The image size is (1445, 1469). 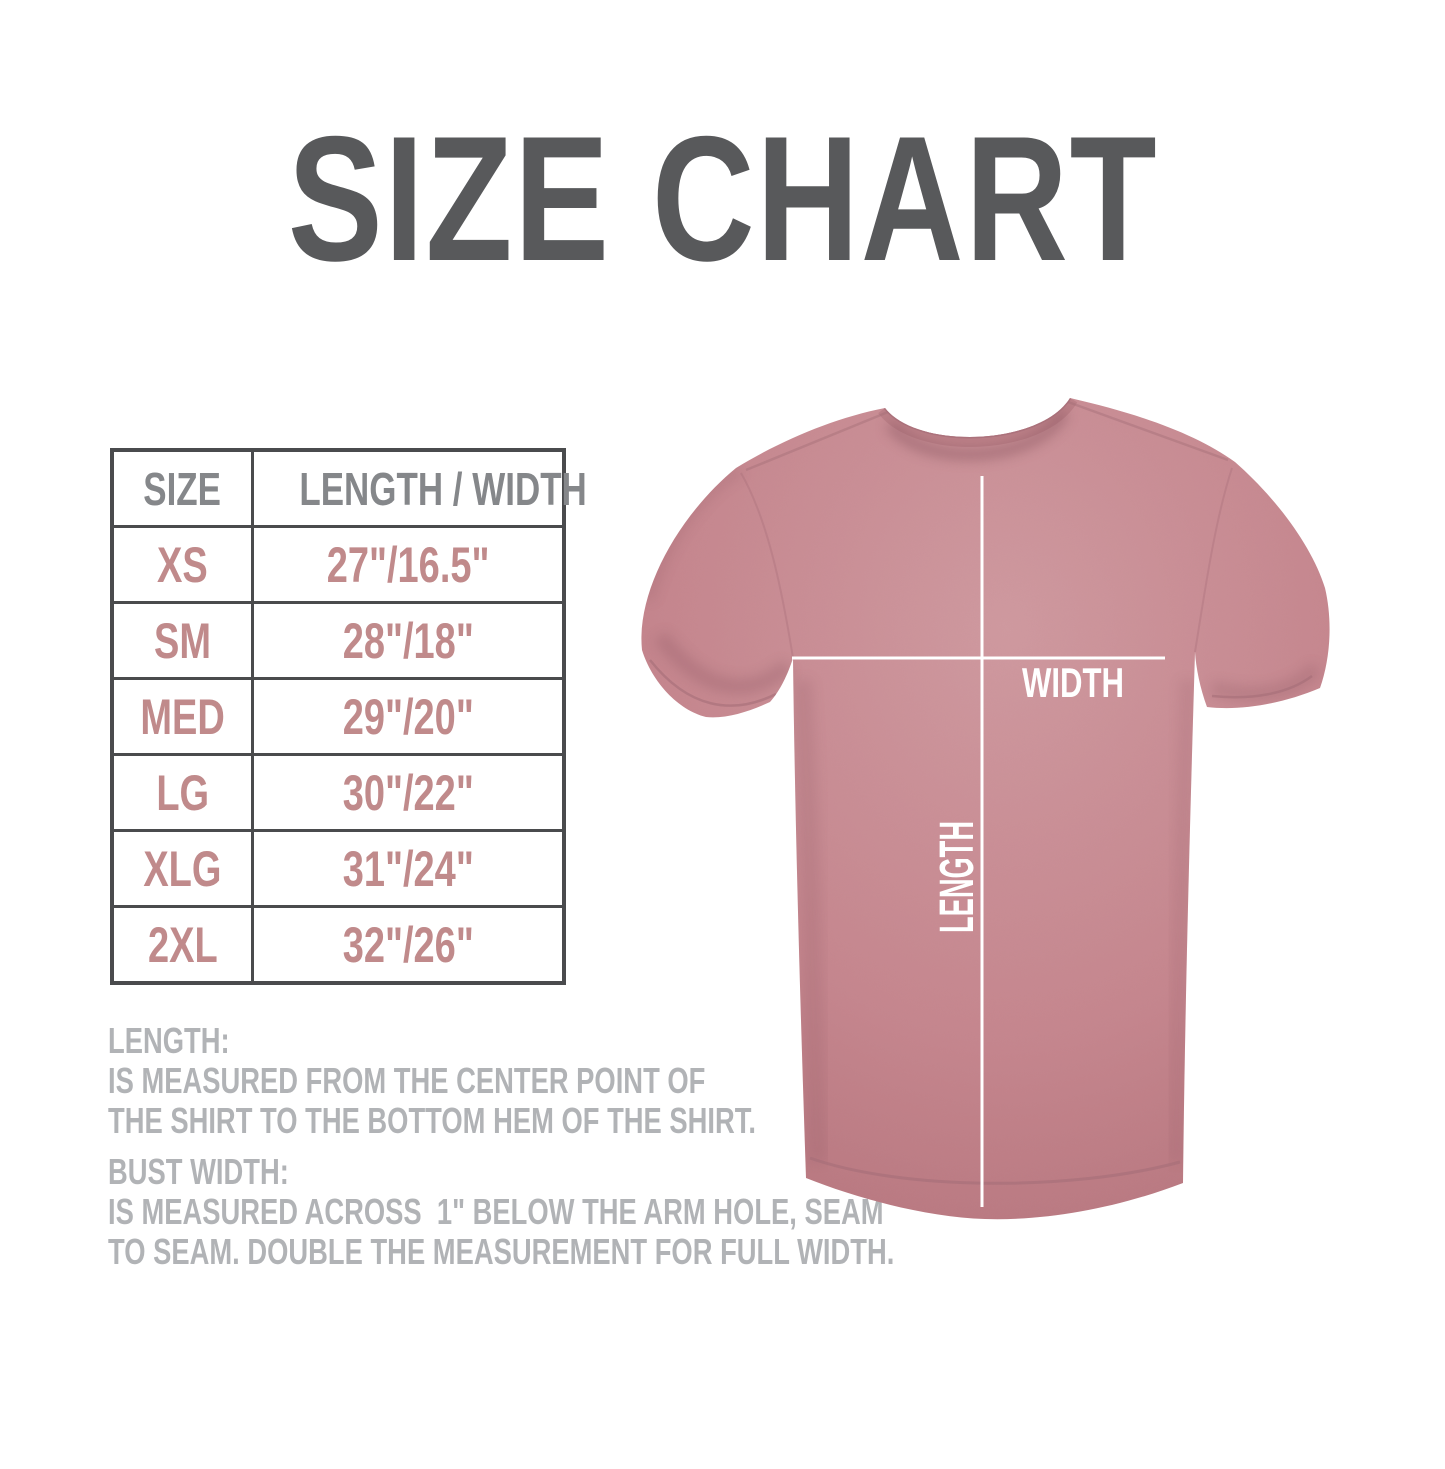 I want to click on length-note-heading: LENGTH:, so click(x=169, y=1040).